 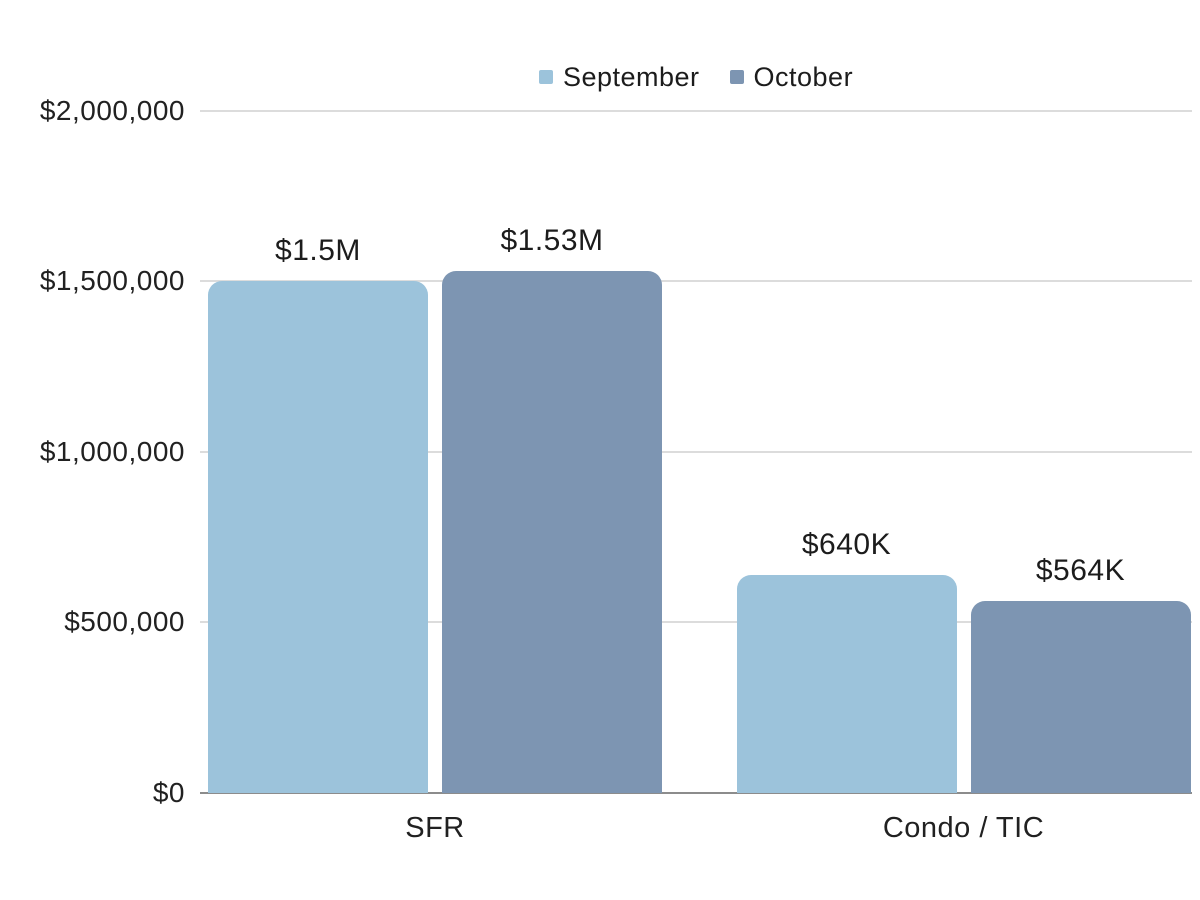 What do you see at coordinates (112, 110) in the screenshot?
I see `y-axis-tick-label: $2,000,000` at bounding box center [112, 110].